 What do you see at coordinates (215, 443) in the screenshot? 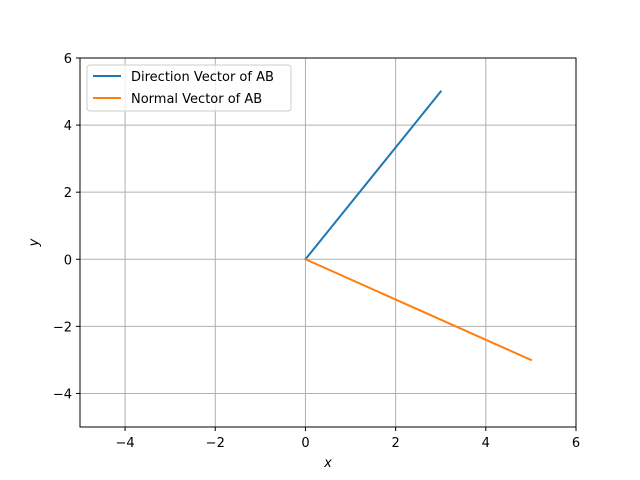
I see `x-tick-label: −2` at bounding box center [215, 443].